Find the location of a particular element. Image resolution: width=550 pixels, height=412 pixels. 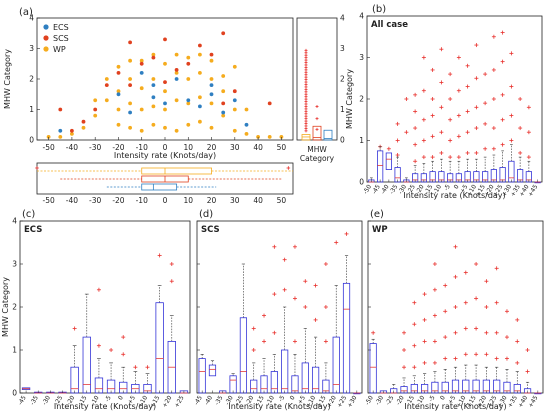

x-tick-label-d: -15 is located at coordinates (260, 400).